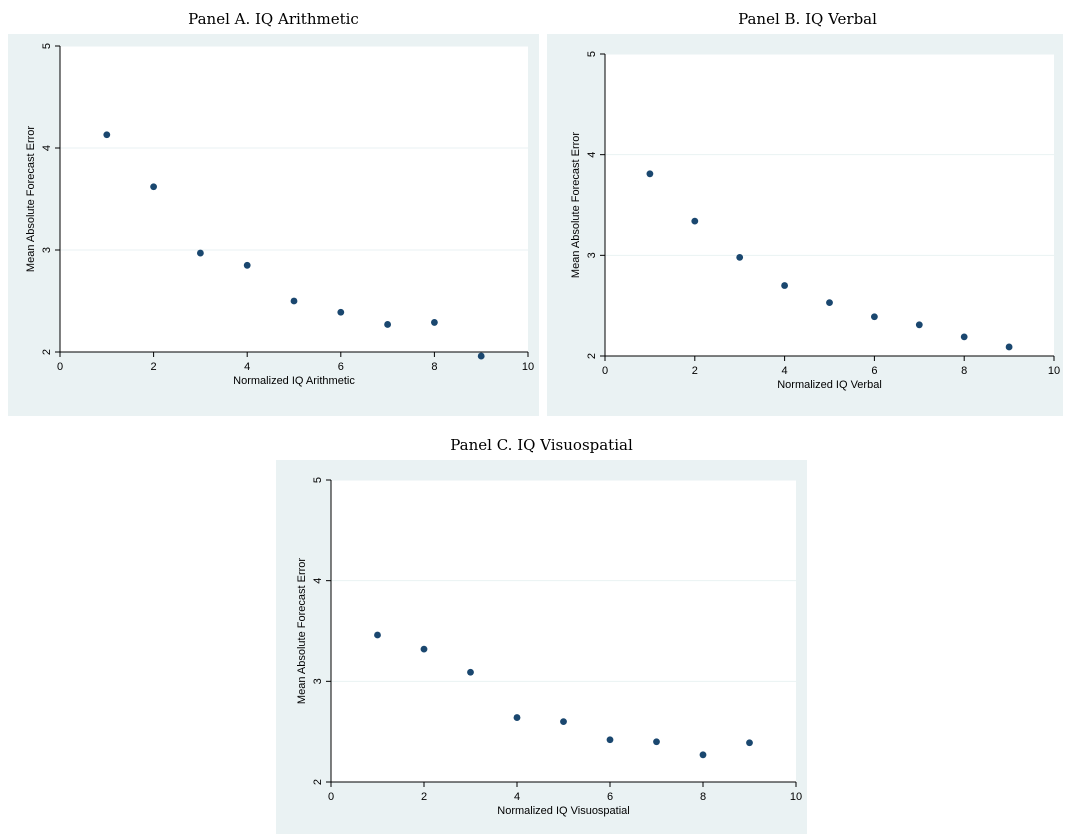 Image resolution: width=1067 pixels, height=838 pixels. Describe the element at coordinates (331, 797) in the screenshot. I see `panel-c-x-tick-label: 0` at that location.